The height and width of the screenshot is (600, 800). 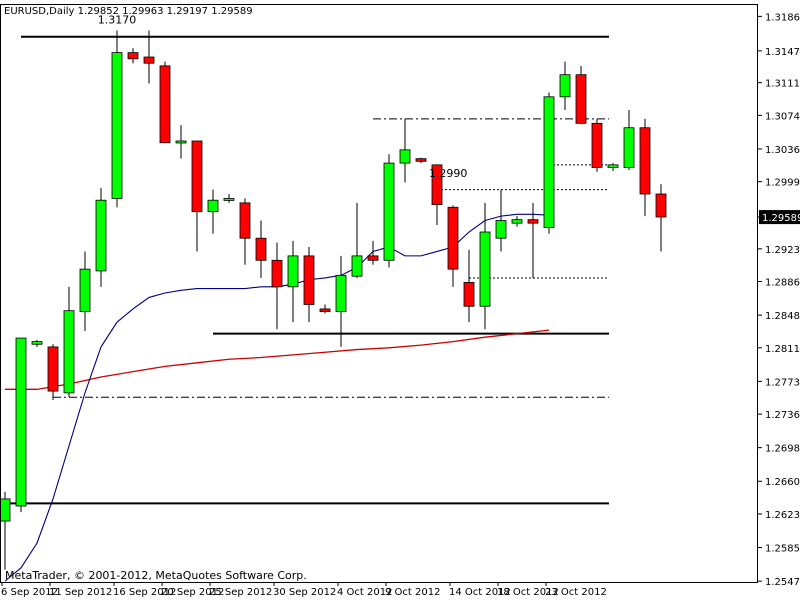 I want to click on x-tick-label: 20 Sep 2012, so click(x=192, y=592).